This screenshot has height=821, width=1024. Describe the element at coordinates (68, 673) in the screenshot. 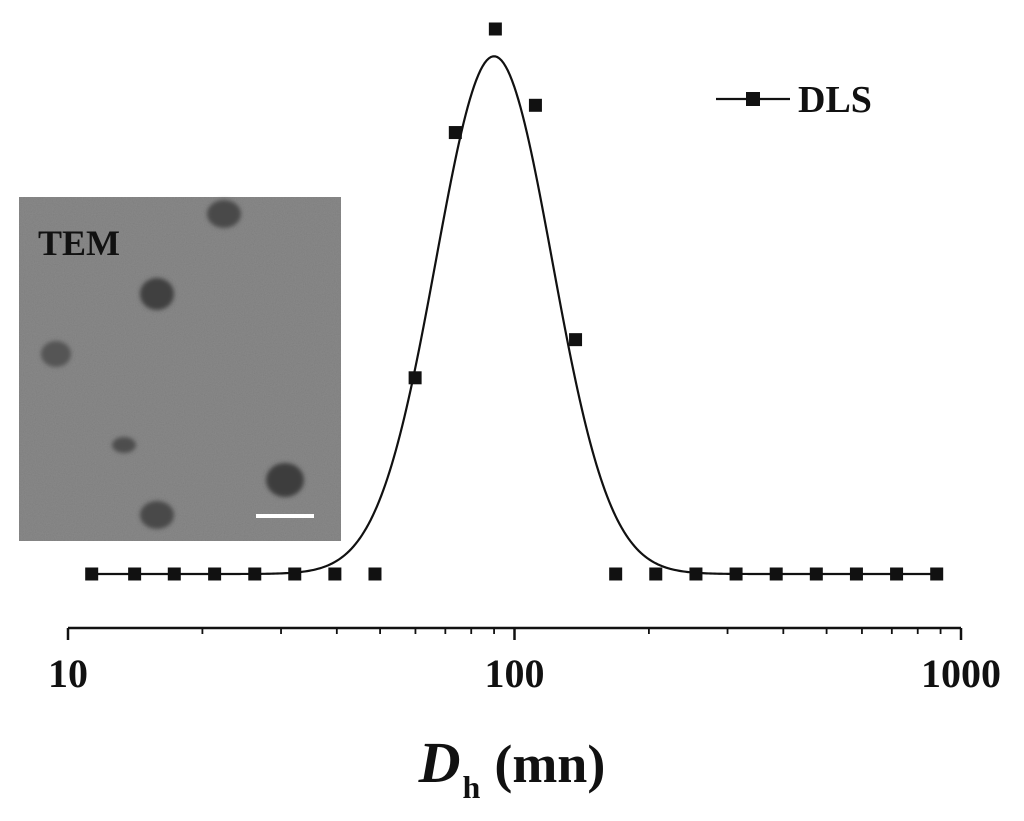

I see `x-tick-label: 10` at that location.